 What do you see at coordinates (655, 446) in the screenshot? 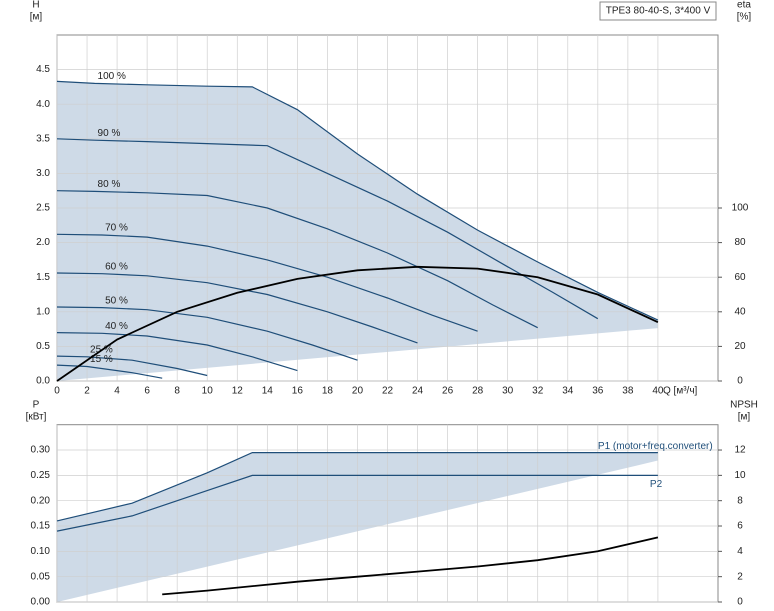
I see `series-label: P1 (motor+freq.converter)` at bounding box center [655, 446].